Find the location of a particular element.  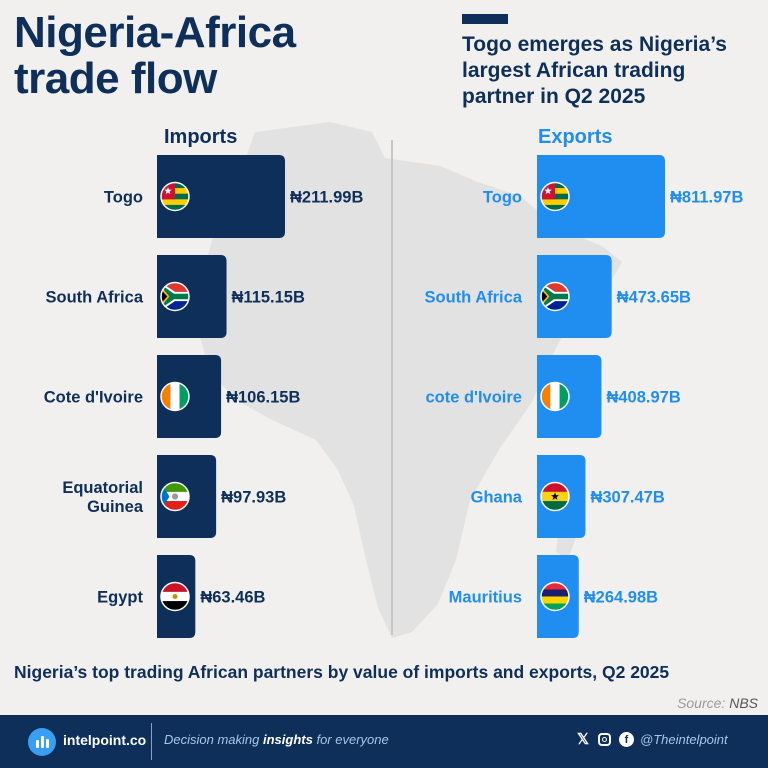

category-label: Egypt is located at coordinates (120, 598).